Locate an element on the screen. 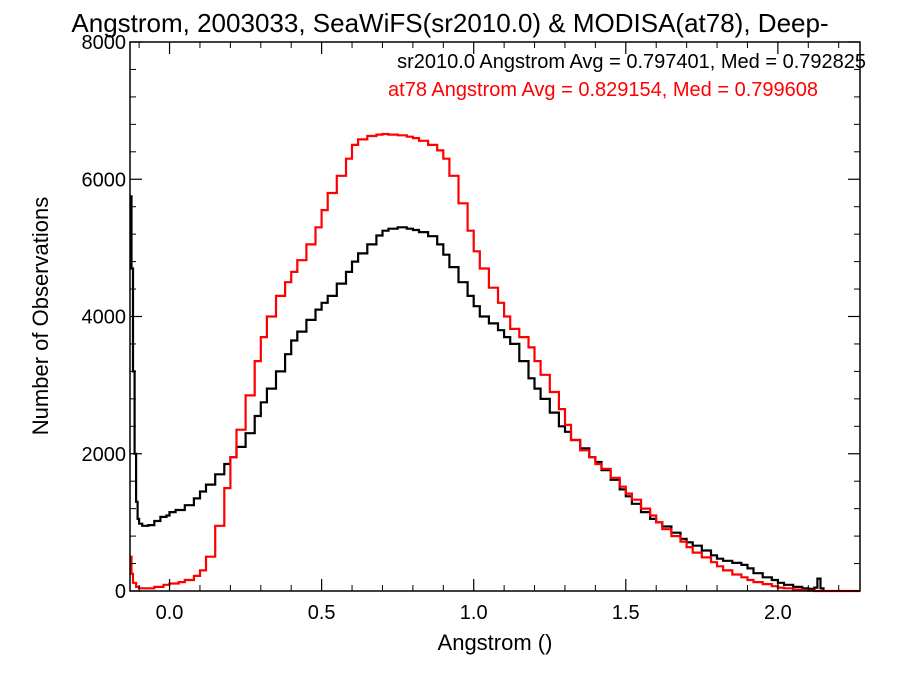 The height and width of the screenshot is (675, 900). y-tick-label: 4000 is located at coordinates (104, 318).